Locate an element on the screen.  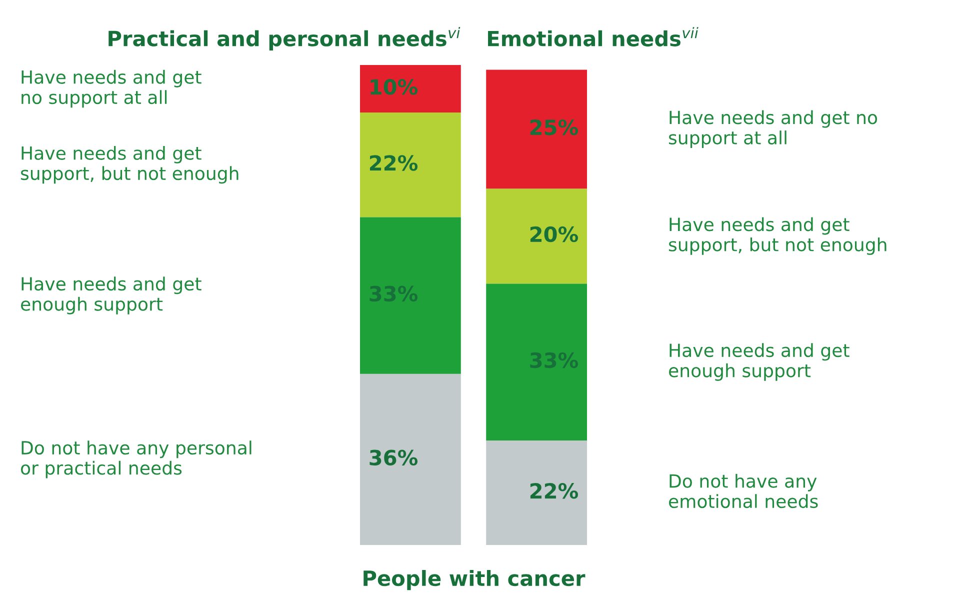
data-label: 10% is located at coordinates (394, 87).